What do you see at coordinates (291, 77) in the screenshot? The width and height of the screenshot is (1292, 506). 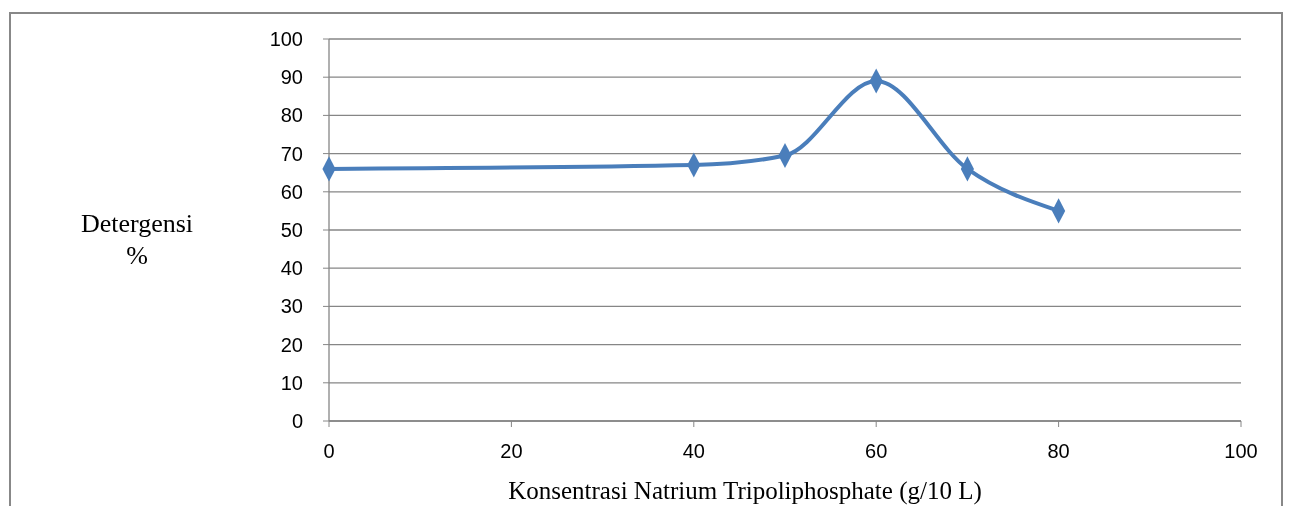 I see `y-tick-label: 90` at bounding box center [291, 77].